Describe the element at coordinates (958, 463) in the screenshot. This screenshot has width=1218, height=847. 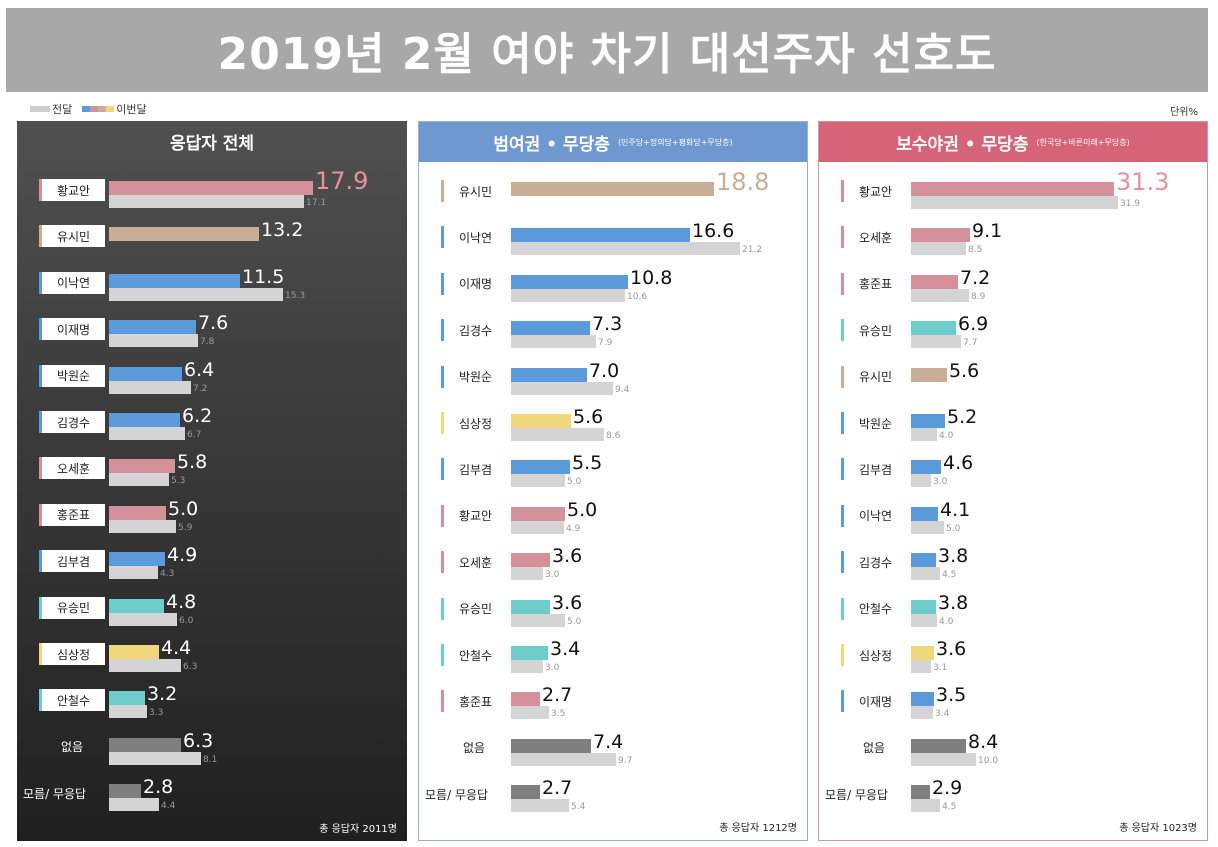
I see `value-label: 4.6` at that location.